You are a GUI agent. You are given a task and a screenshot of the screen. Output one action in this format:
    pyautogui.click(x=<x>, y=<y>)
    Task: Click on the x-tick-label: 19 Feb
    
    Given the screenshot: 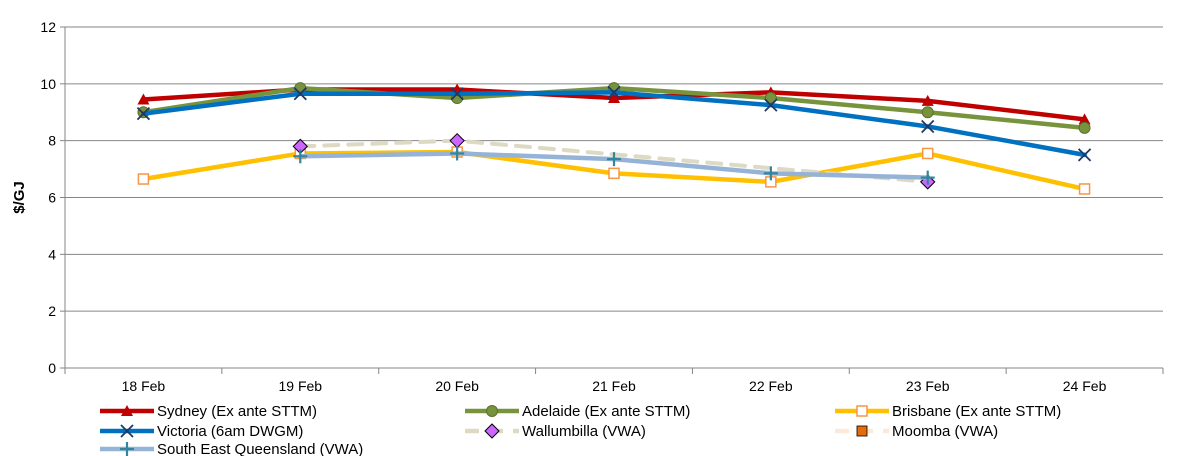 What is the action you would take?
    pyautogui.click(x=300, y=386)
    